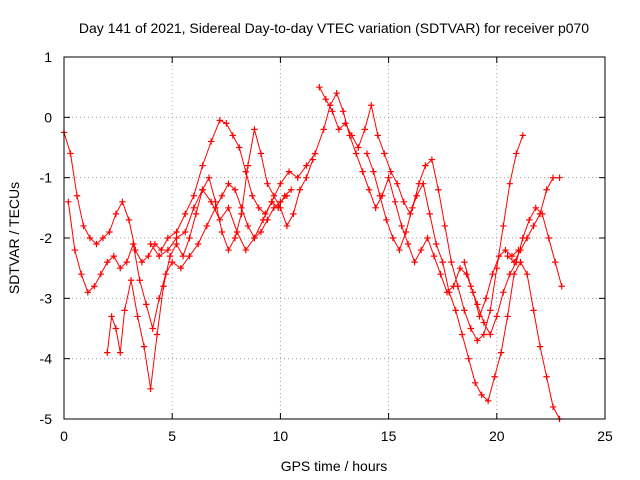  Describe the element at coordinates (48, 117) in the screenshot. I see `y-tick-label: 0` at that location.